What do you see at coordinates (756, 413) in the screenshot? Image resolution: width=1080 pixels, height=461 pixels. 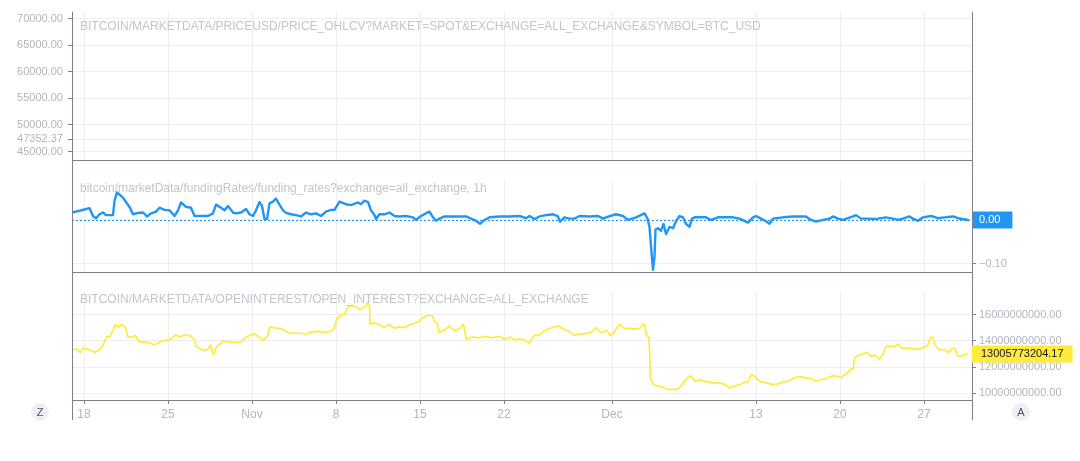 I see `x-tick-label: 13` at bounding box center [756, 413].